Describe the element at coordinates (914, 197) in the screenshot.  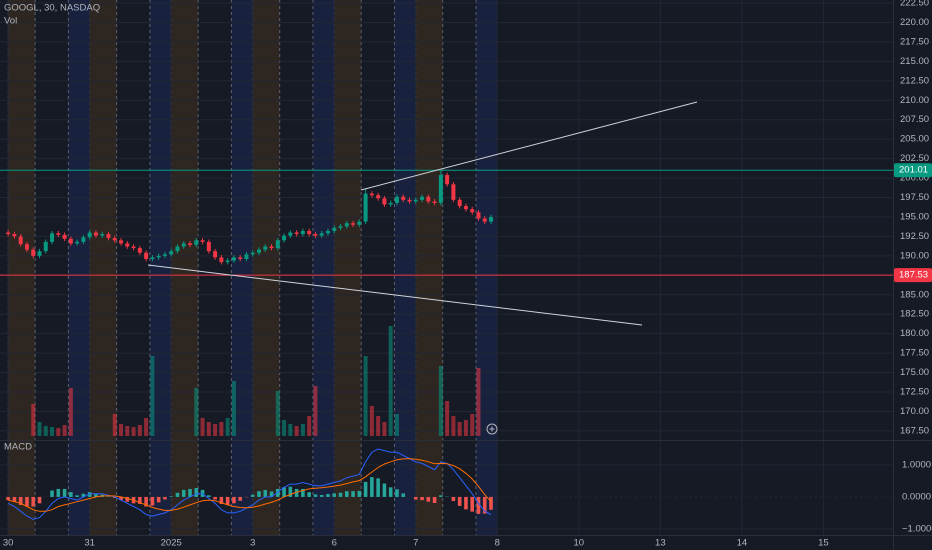
I see `y-tick-label: 197.50` at that location.